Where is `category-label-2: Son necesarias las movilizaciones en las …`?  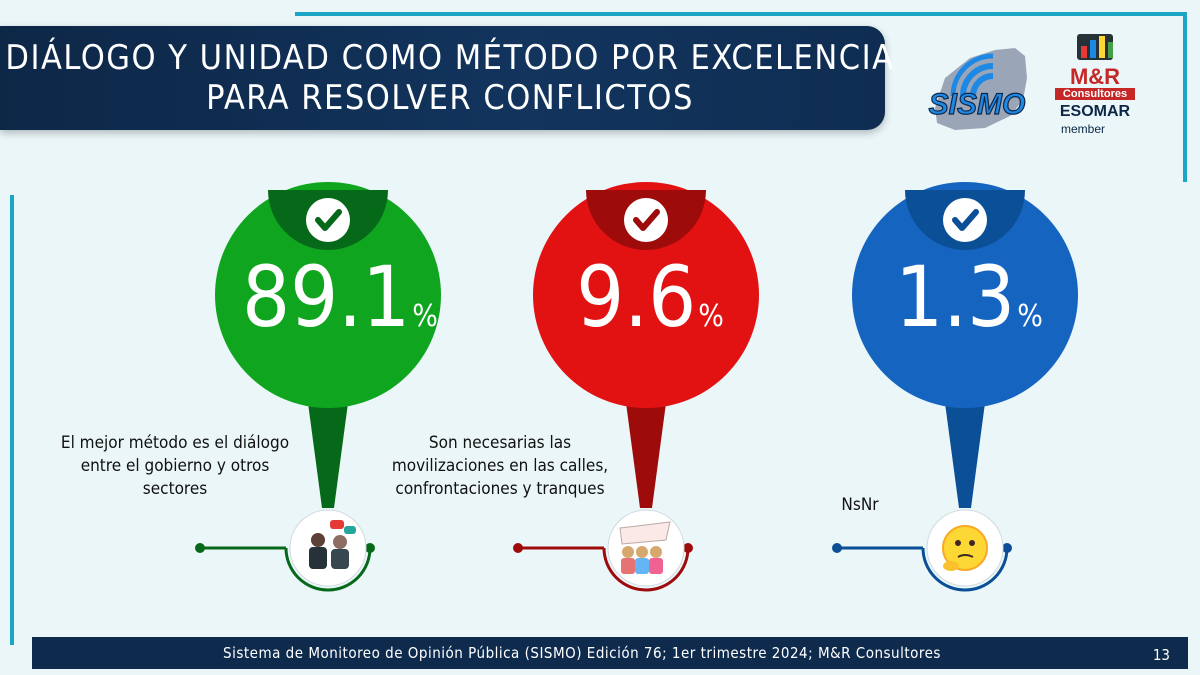 category-label-2: Son necesarias las movilizaciones en las … is located at coordinates (500, 466).